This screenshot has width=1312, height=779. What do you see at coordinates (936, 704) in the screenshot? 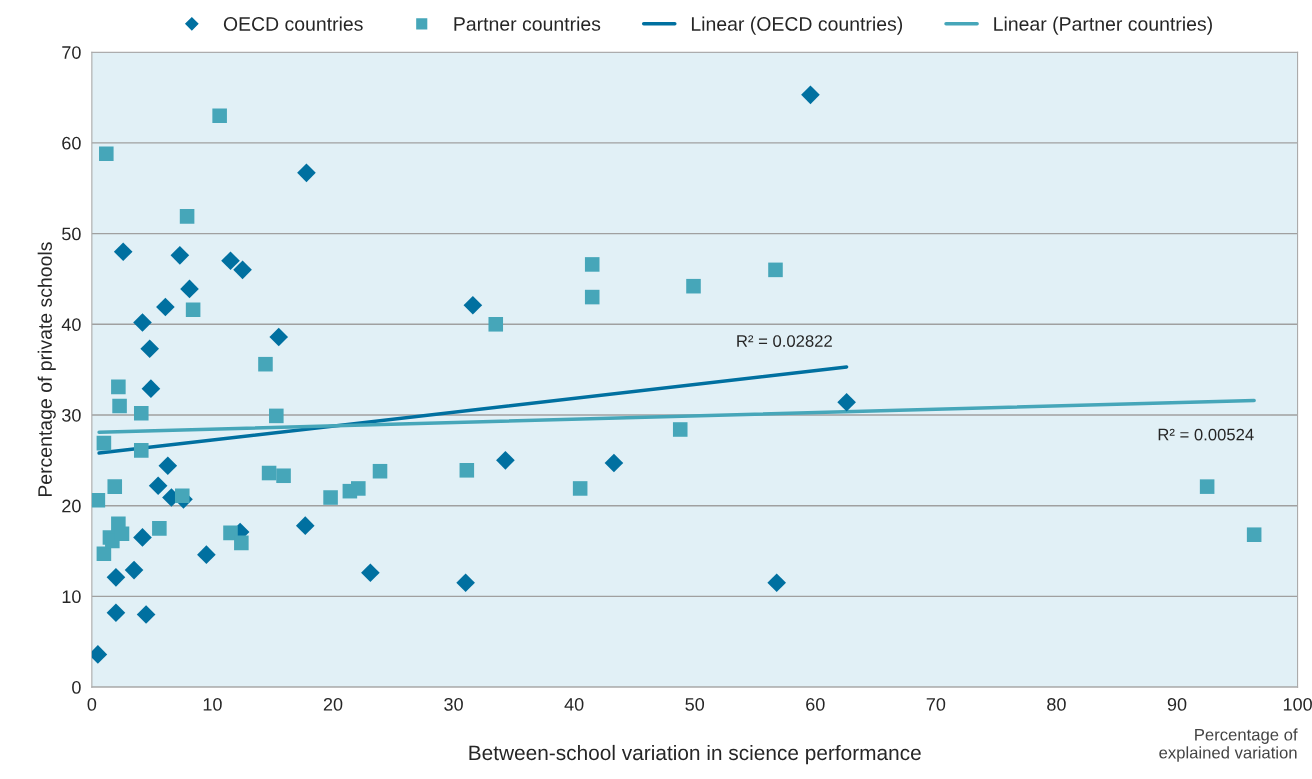
I see `x-tick-label: 70` at bounding box center [936, 704].